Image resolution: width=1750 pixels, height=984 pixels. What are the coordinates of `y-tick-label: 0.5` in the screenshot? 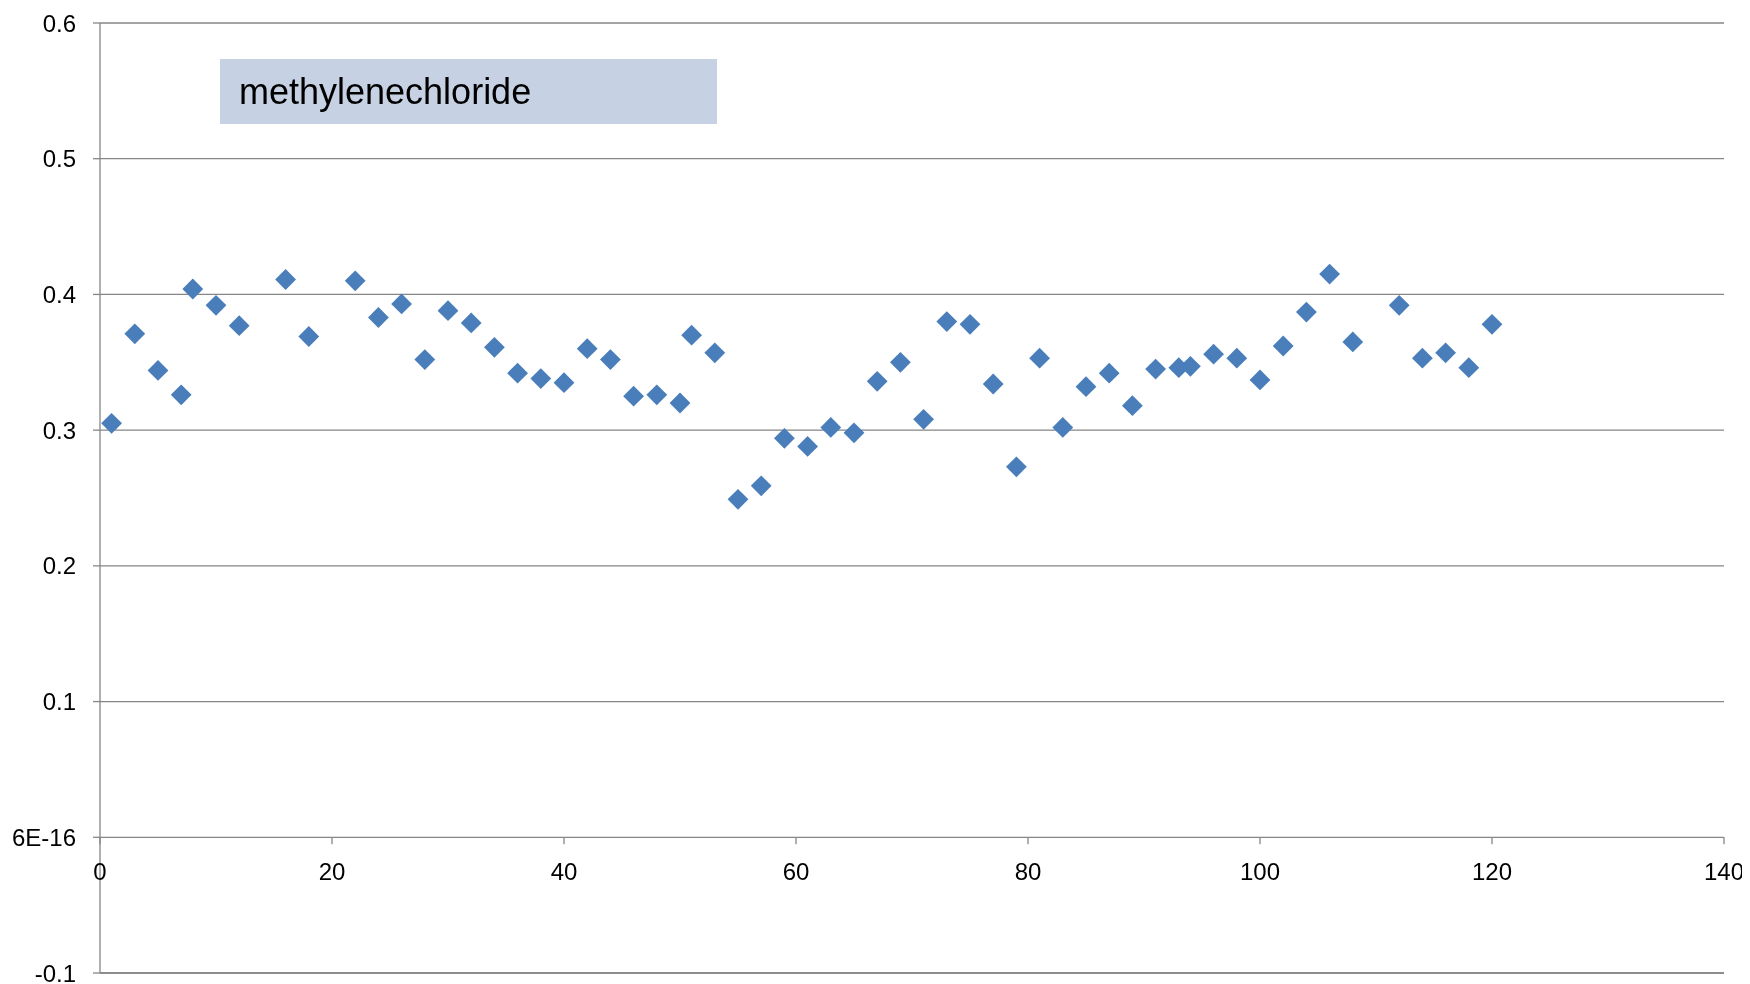 It's located at (59, 159).